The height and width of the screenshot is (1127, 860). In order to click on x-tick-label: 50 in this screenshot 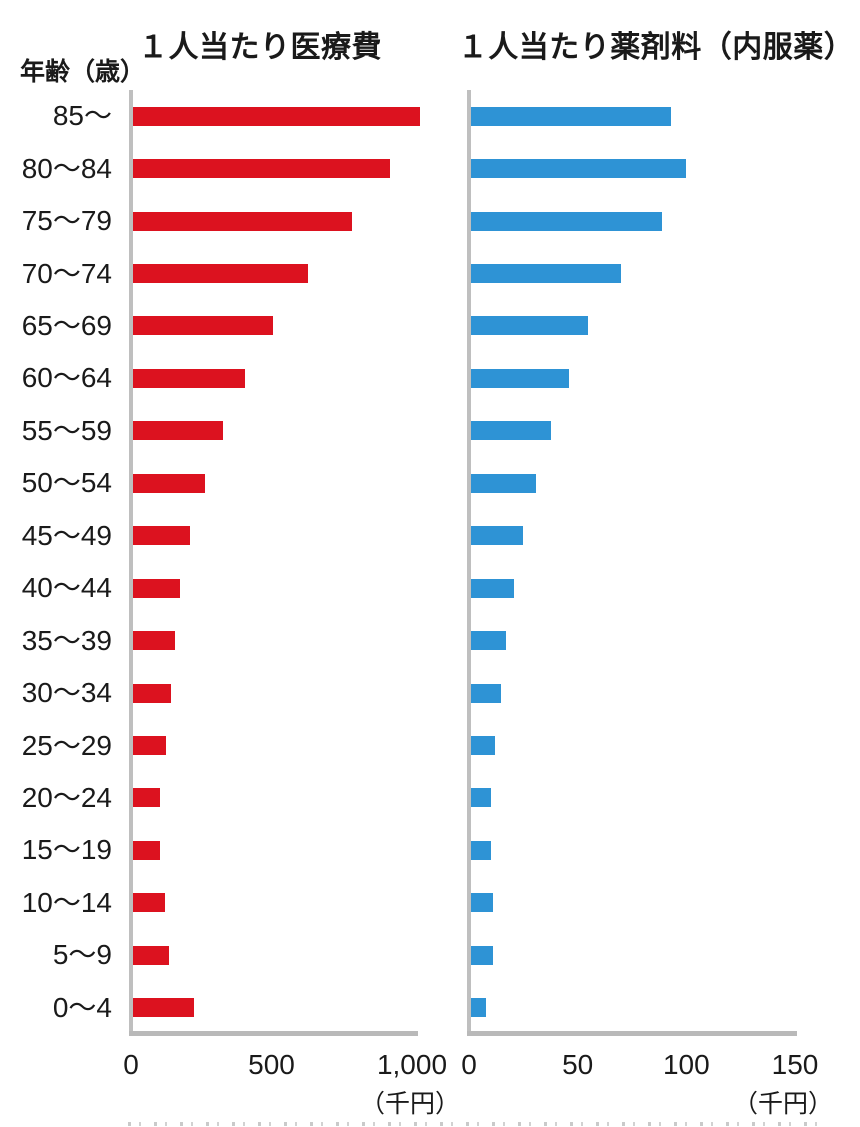, I will do `click(578, 1064)`.